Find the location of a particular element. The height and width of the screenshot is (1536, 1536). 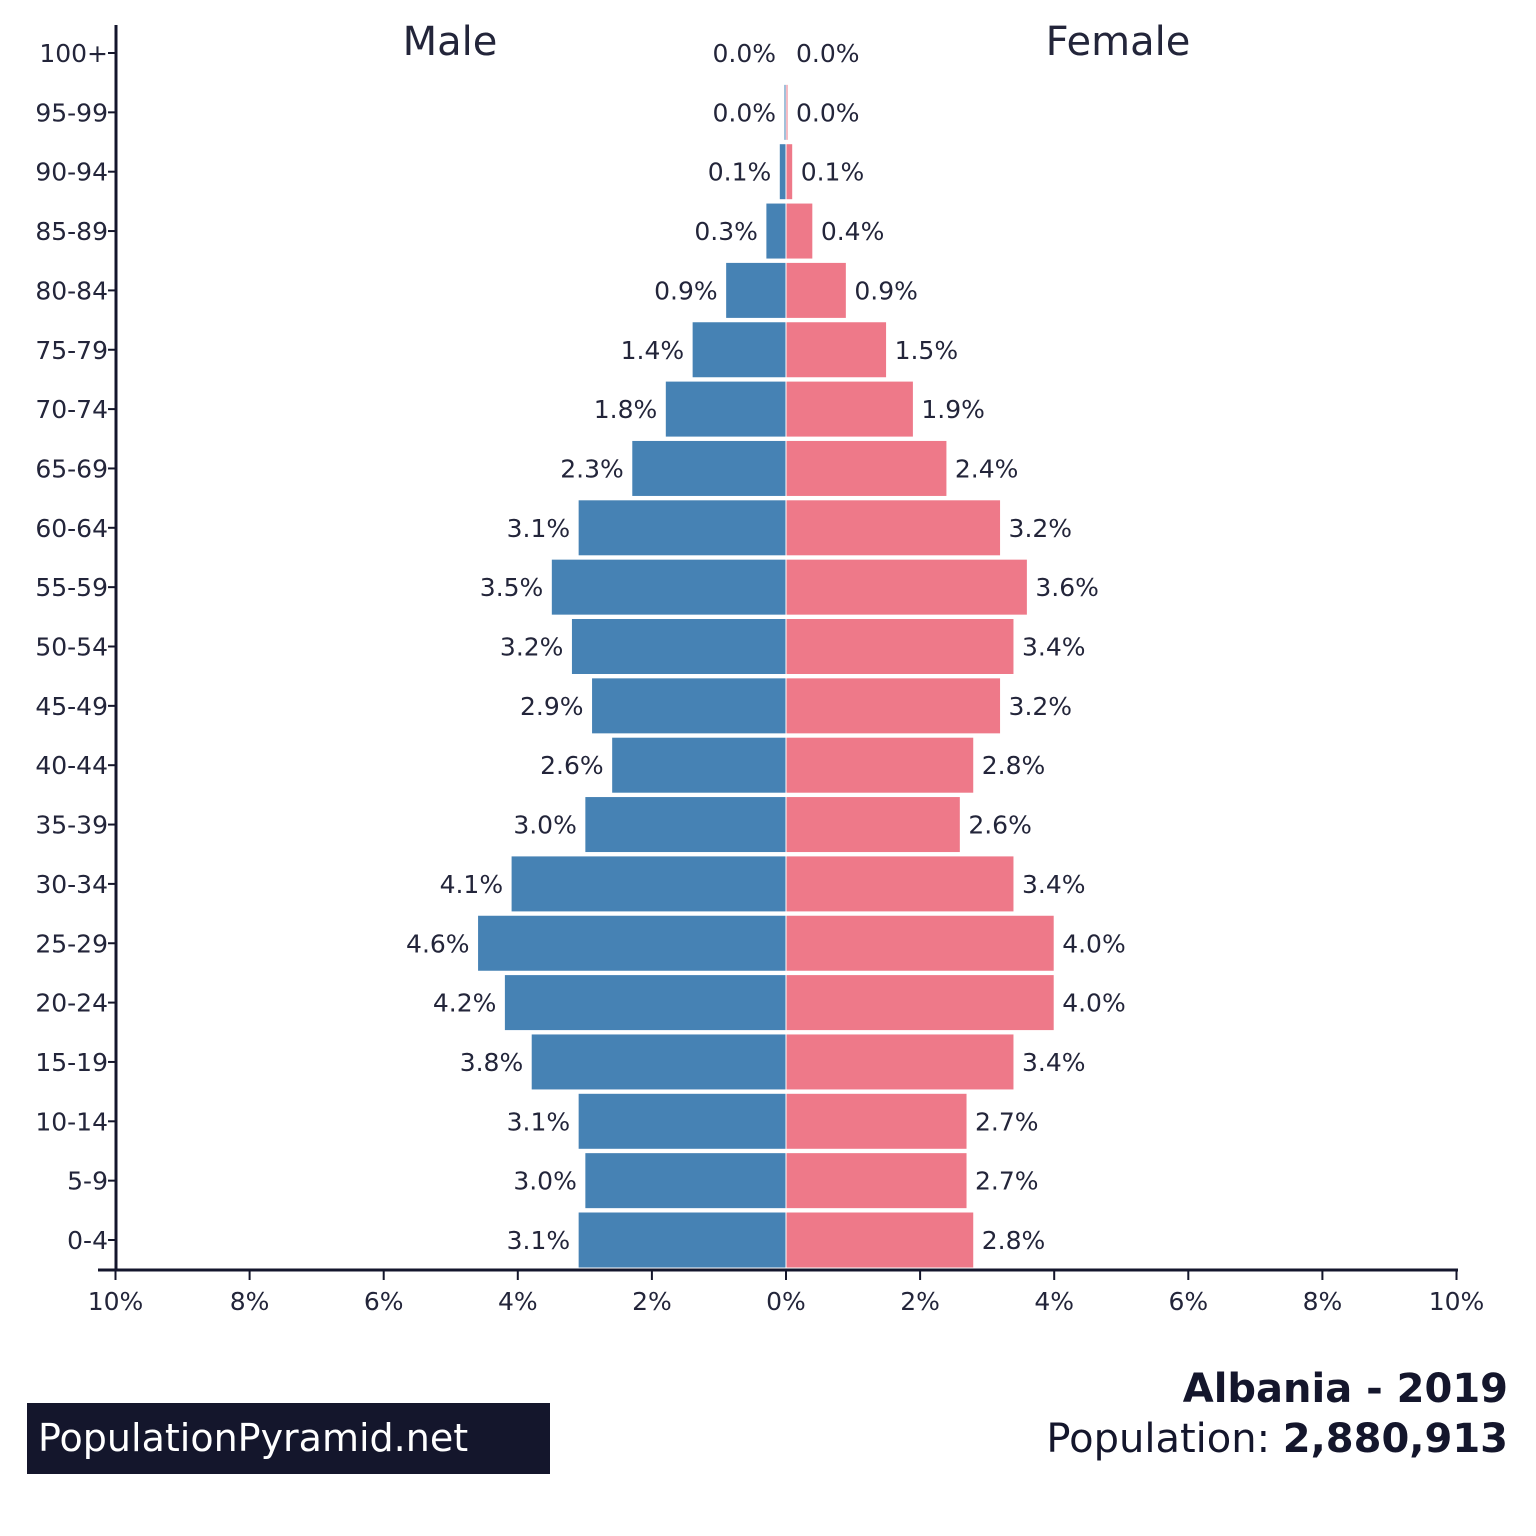

data-label-male: 0.0% is located at coordinates (744, 53).